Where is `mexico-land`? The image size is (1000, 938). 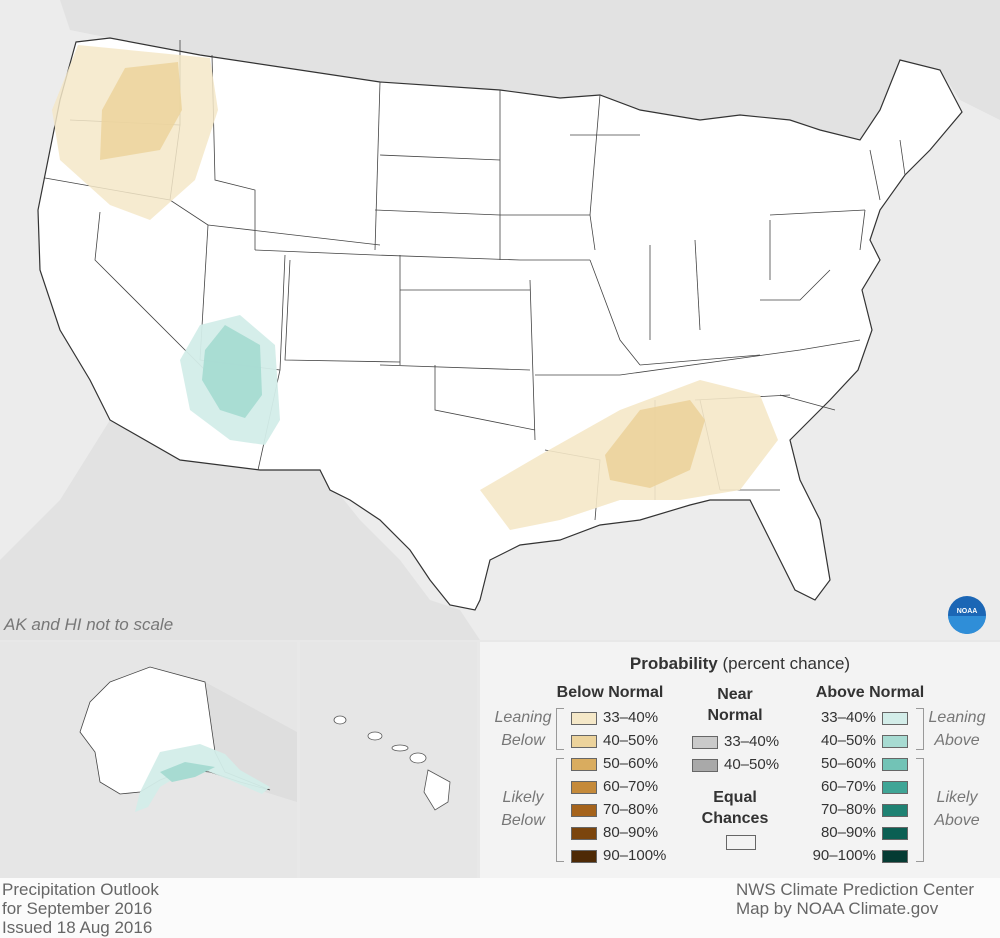 mexico-land is located at coordinates (240, 530).